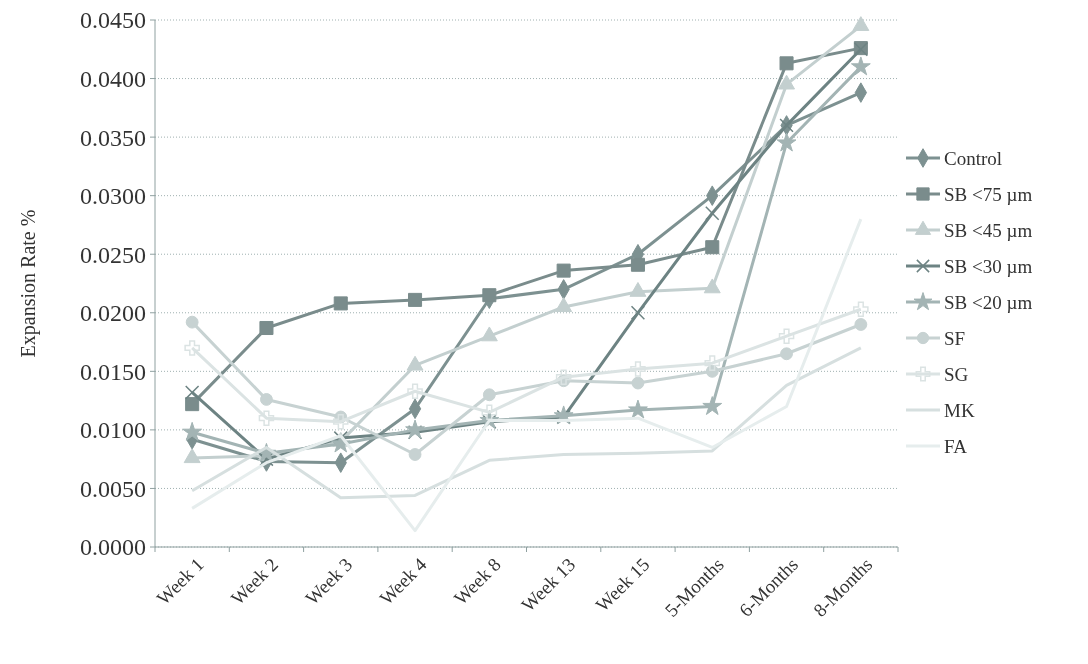  Describe the element at coordinates (988, 230) in the screenshot. I see `legend-label: SB <45 µm` at that location.